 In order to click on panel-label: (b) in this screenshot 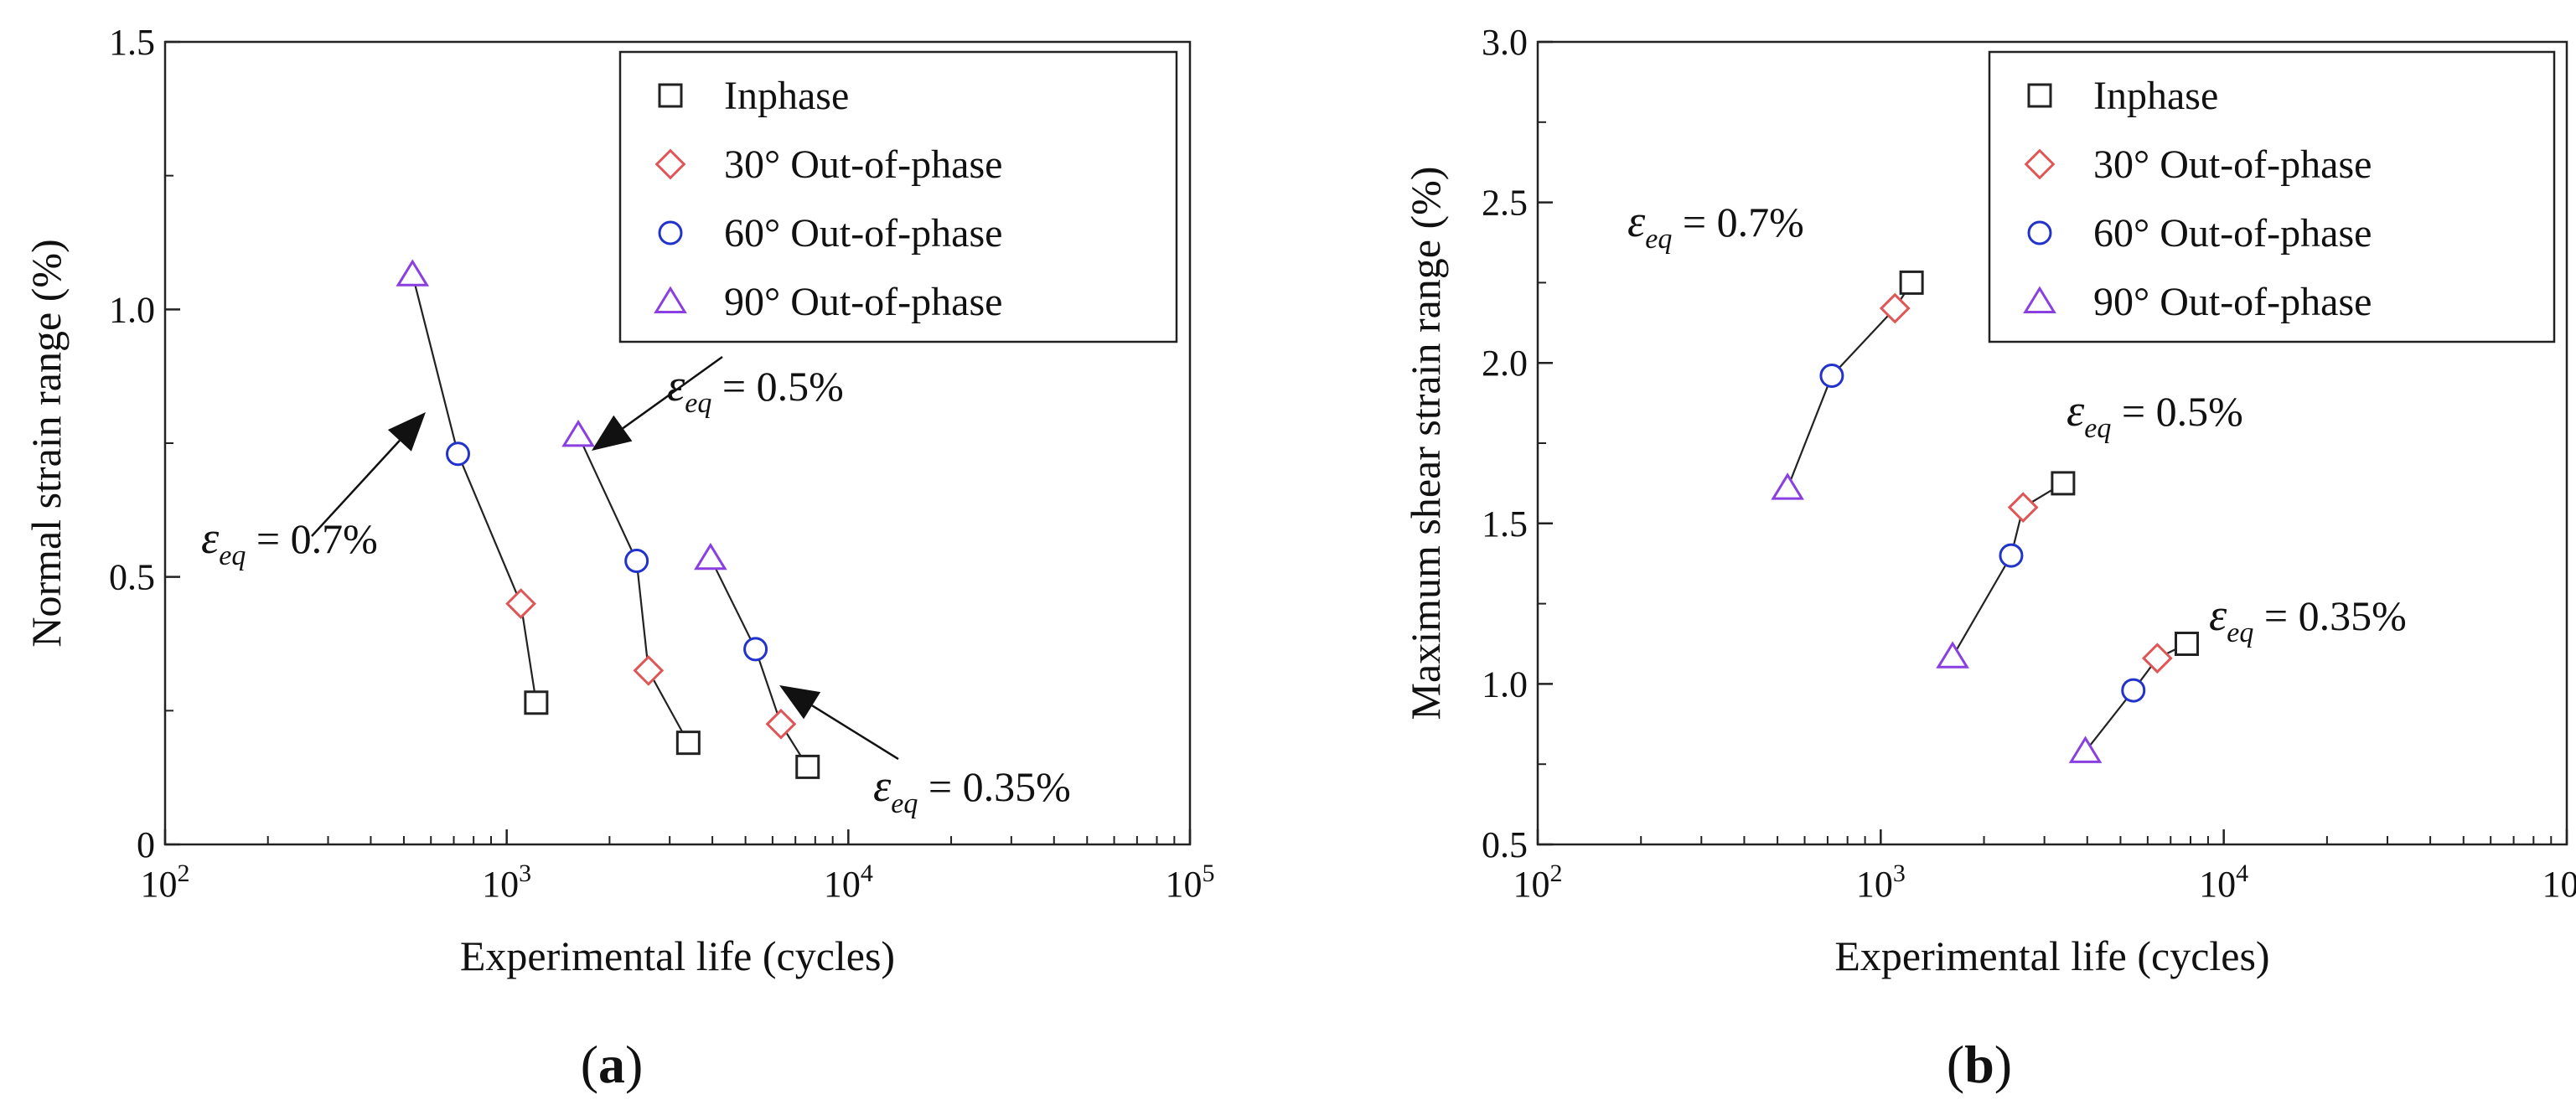, I will do `click(1979, 1064)`.